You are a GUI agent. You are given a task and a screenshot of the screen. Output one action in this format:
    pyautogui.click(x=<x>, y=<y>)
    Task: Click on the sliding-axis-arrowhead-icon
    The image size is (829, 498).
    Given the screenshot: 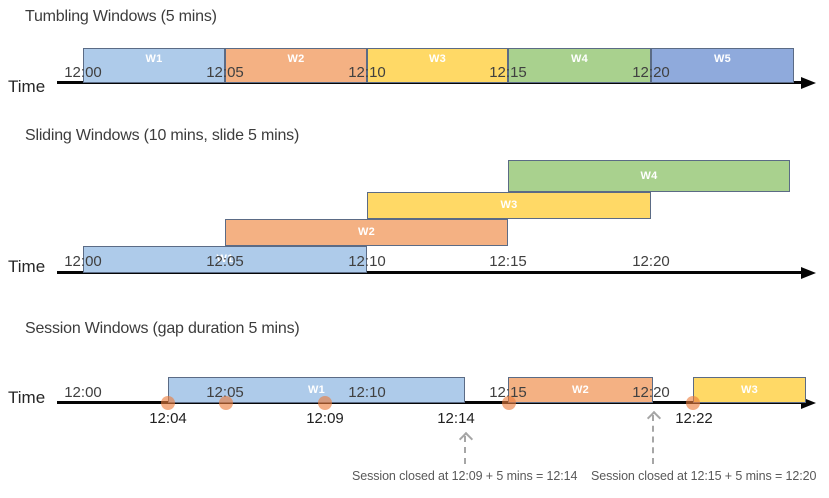 What is the action you would take?
    pyautogui.click(x=808, y=273)
    